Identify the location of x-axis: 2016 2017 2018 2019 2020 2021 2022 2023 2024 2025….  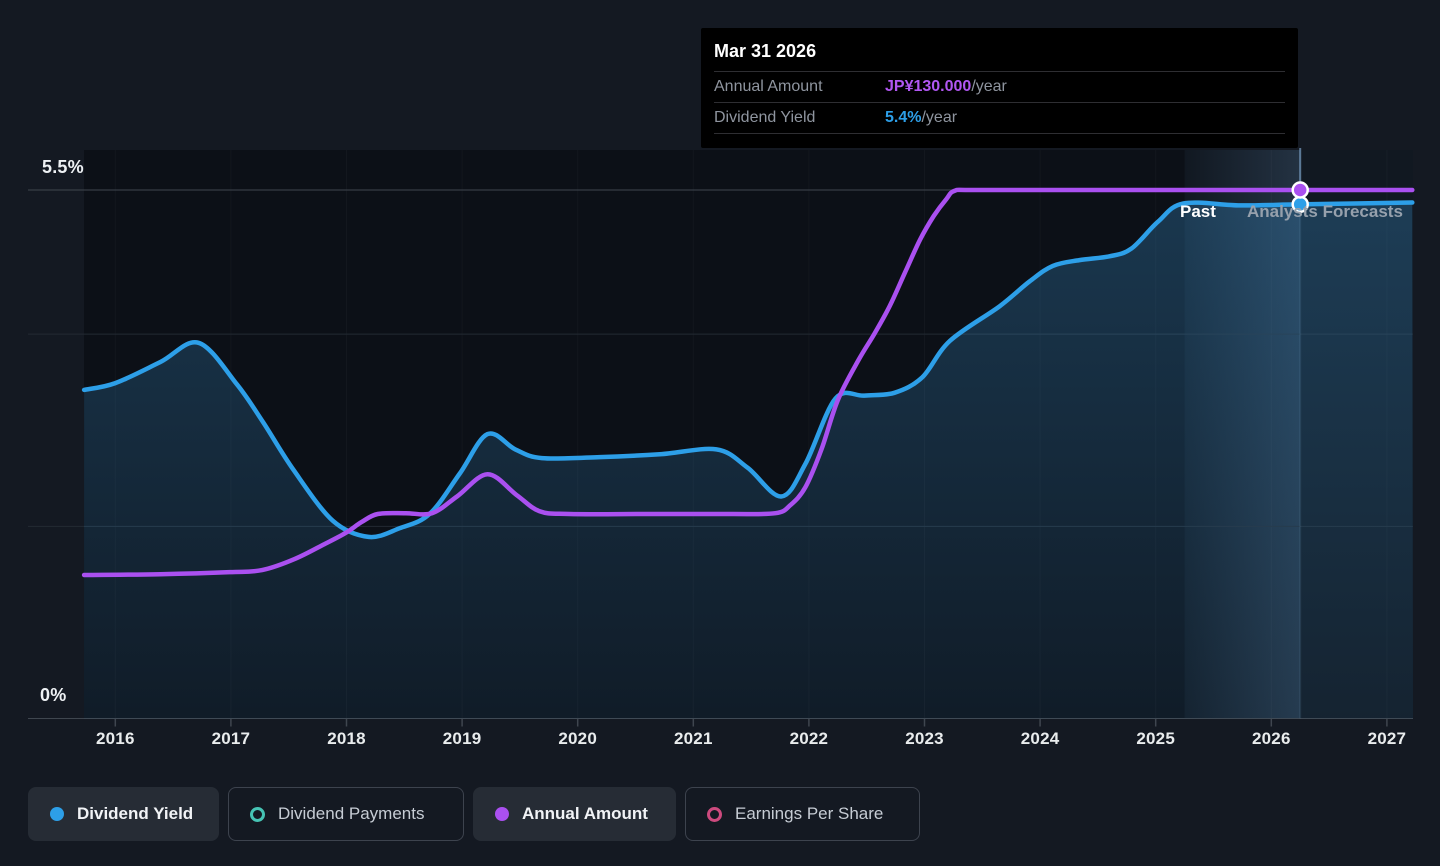
(720, 742).